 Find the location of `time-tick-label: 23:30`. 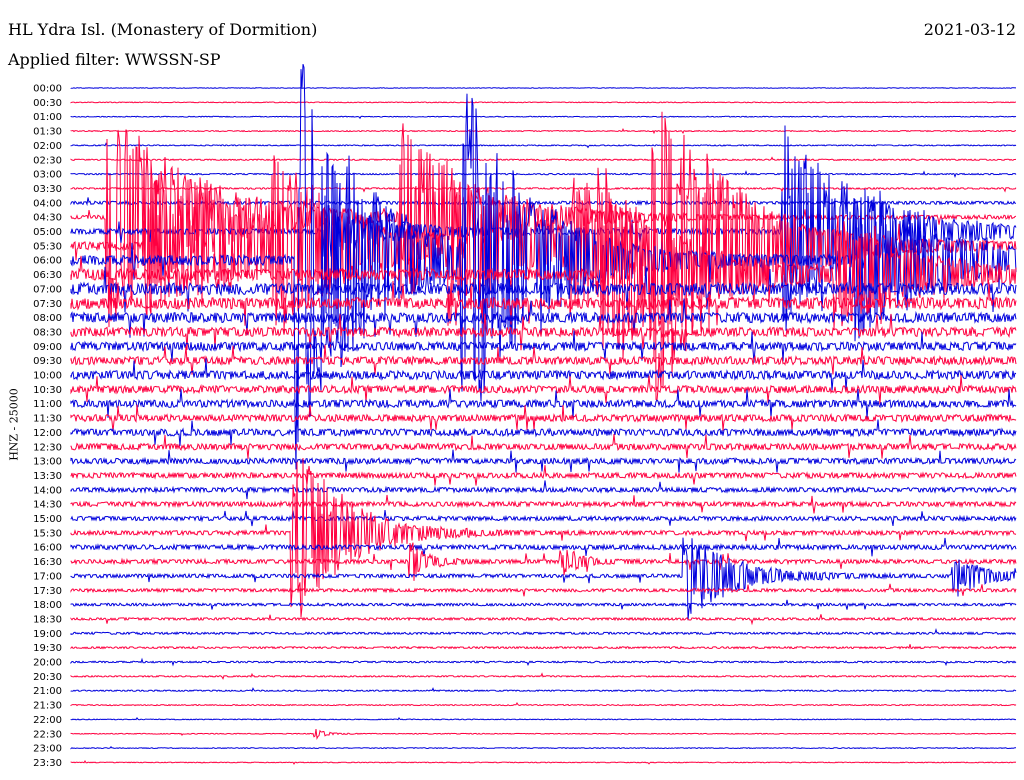

time-tick-label: 23:30 is located at coordinates (47, 763).